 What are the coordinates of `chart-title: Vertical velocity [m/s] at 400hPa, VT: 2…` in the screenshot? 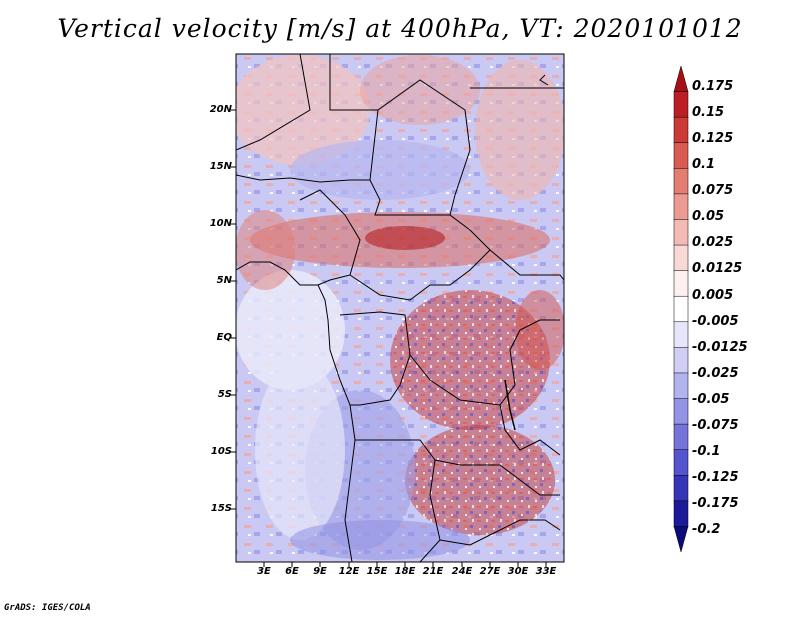 It's located at (400, 28).